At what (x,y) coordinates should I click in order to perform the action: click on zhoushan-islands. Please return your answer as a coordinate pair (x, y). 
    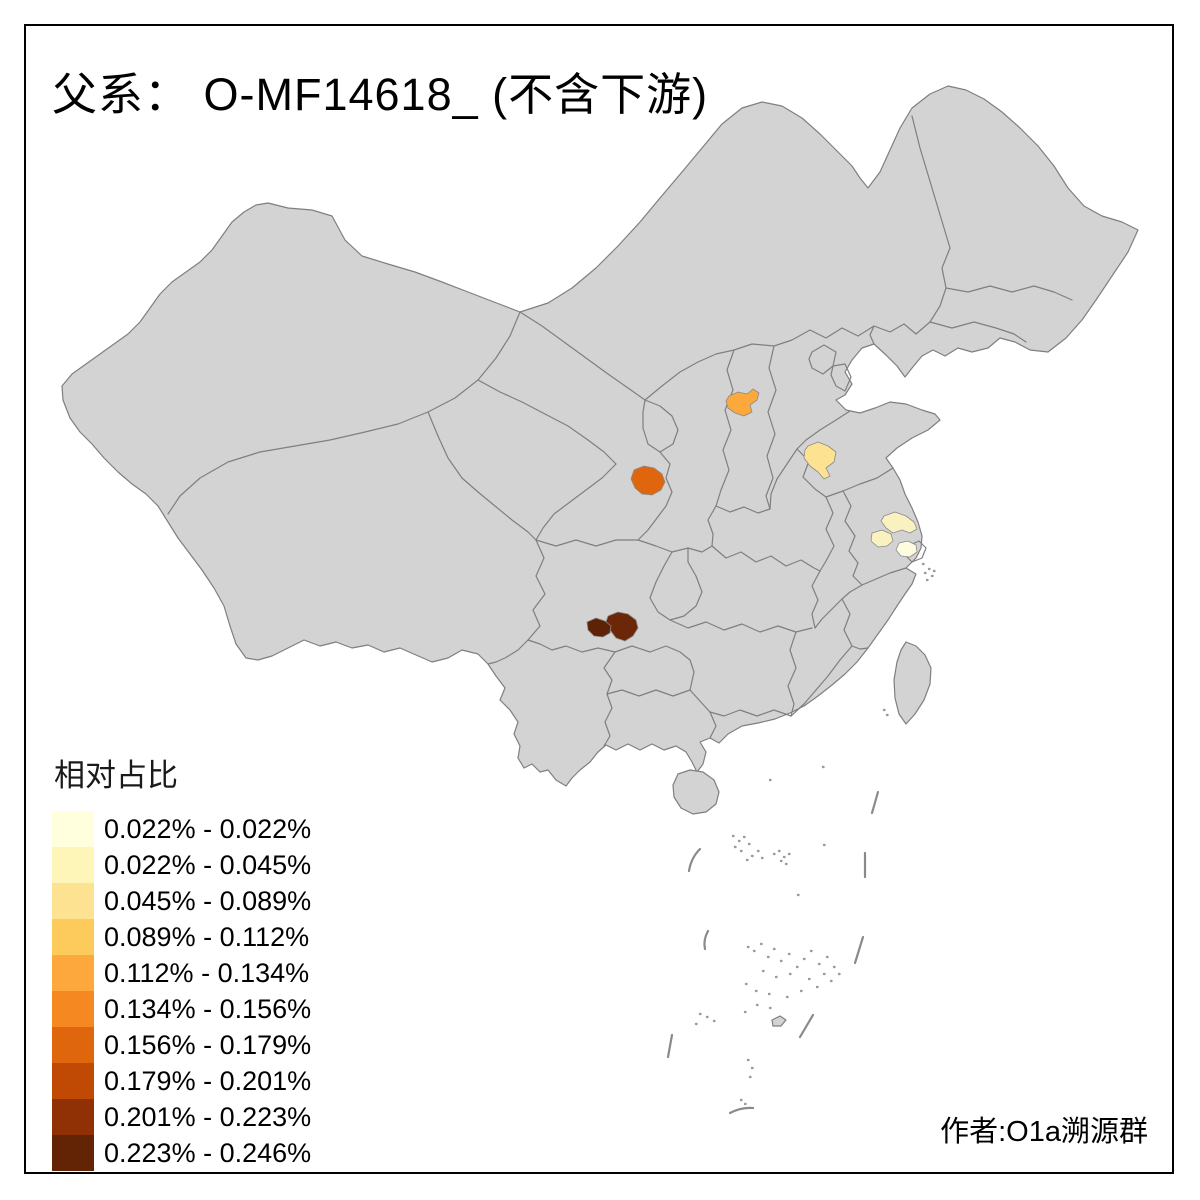
    Looking at the image, I should click on (928, 572).